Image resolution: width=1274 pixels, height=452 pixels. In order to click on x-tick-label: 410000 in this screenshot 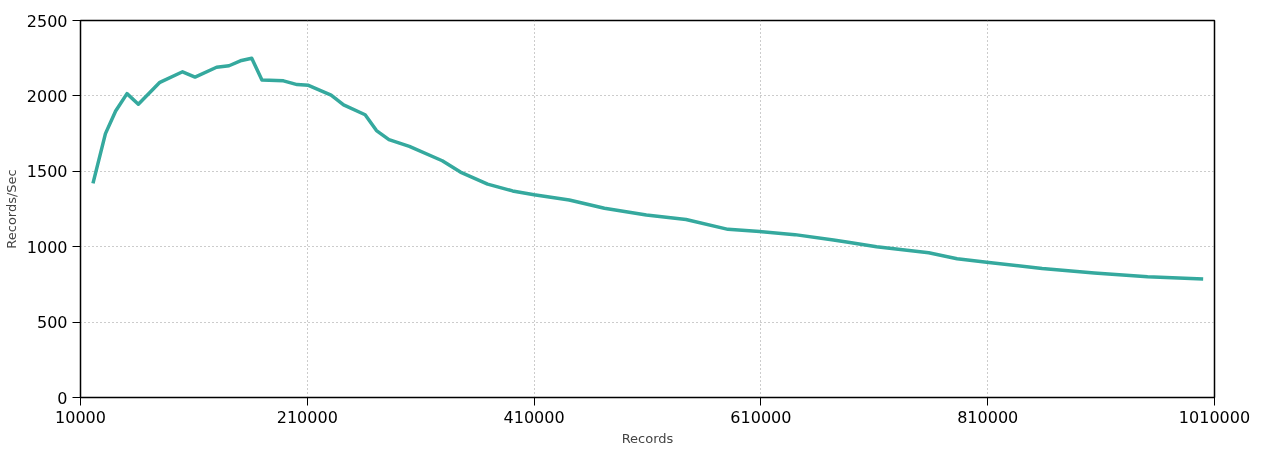, I will do `click(534, 417)`.